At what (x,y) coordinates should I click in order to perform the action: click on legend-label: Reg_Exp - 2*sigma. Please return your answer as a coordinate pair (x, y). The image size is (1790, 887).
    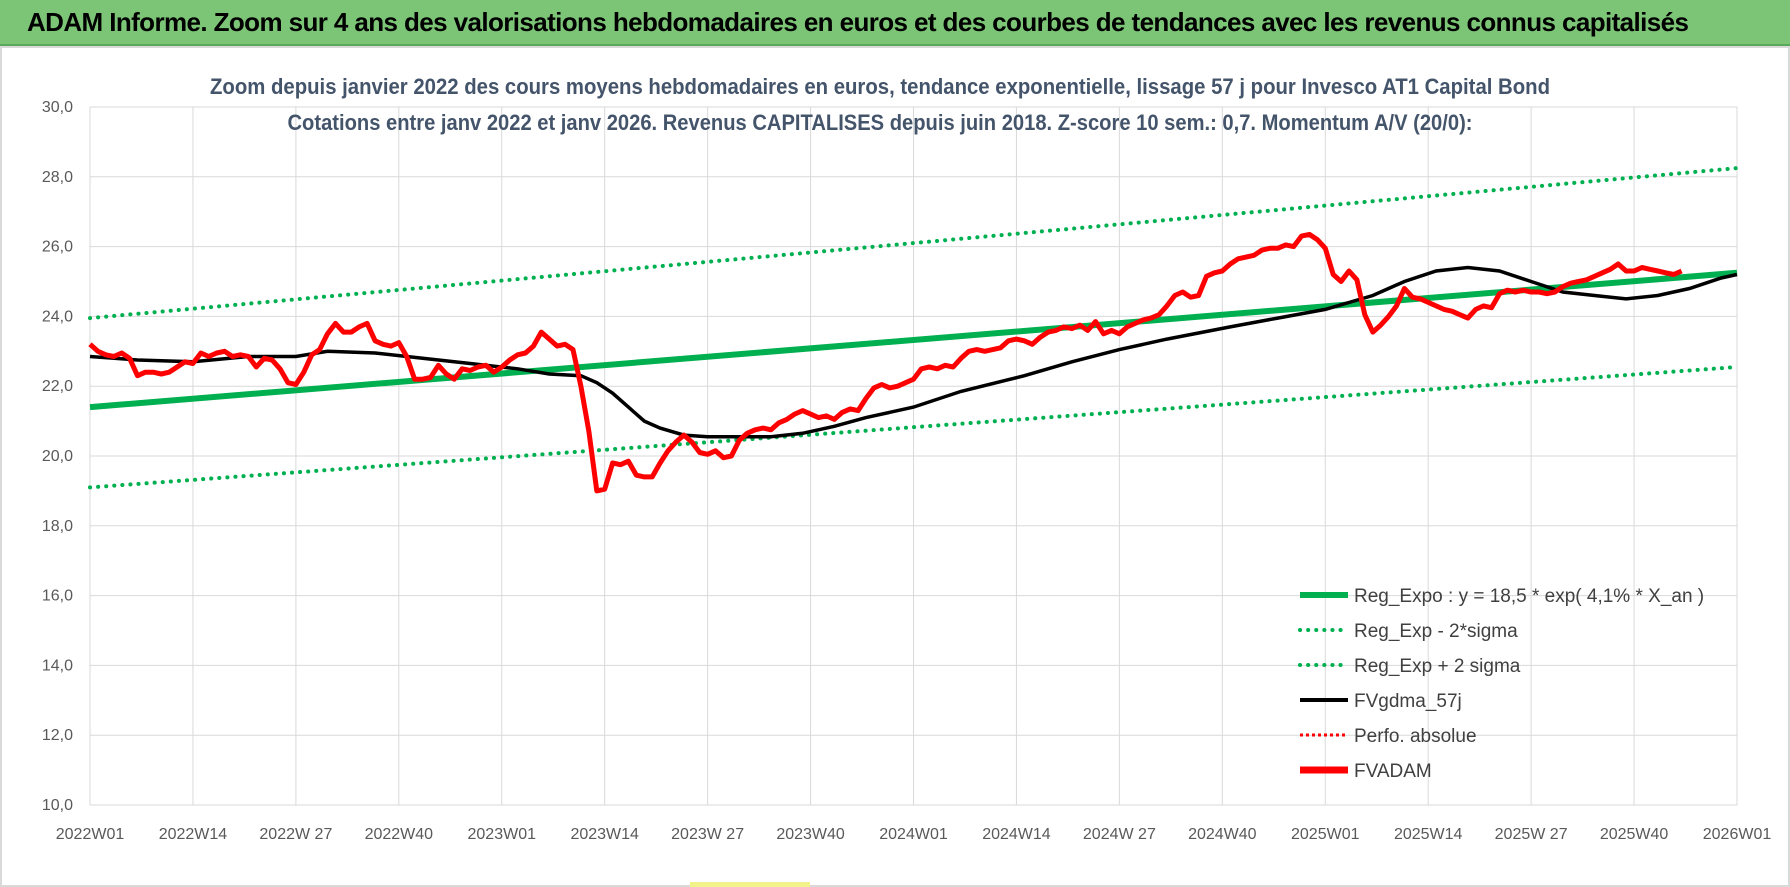
    Looking at the image, I should click on (1436, 631).